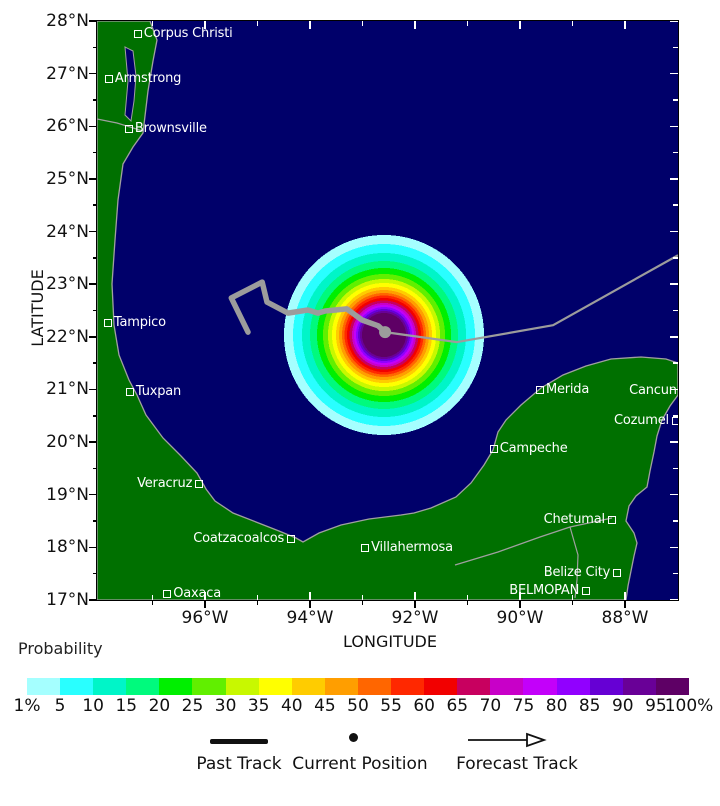 This screenshot has width=720, height=806. Describe the element at coordinates (457, 706) in the screenshot. I see `colorbar-tick-label: 65` at that location.